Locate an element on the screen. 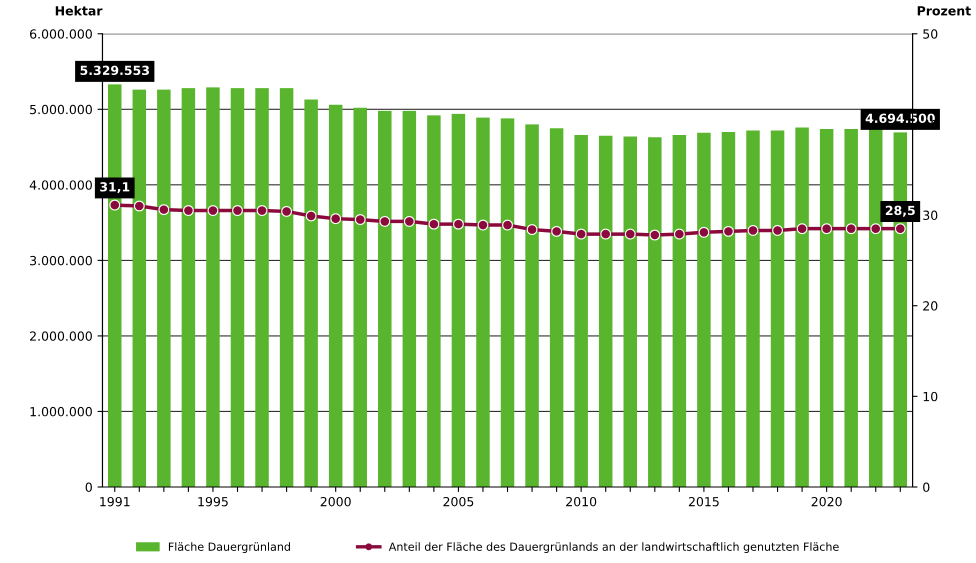 The height and width of the screenshot is (563, 976). data-label: 31,1 is located at coordinates (115, 188).